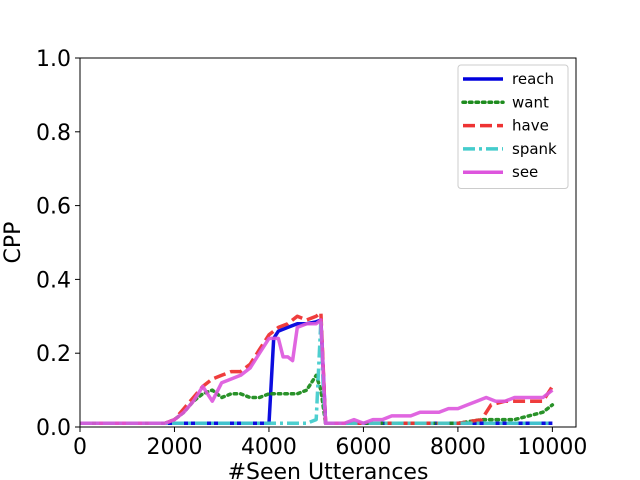 Image resolution: width=640 pixels, height=480 pixels. What do you see at coordinates (80, 447) in the screenshot?
I see `x-tick-label: 0` at bounding box center [80, 447].